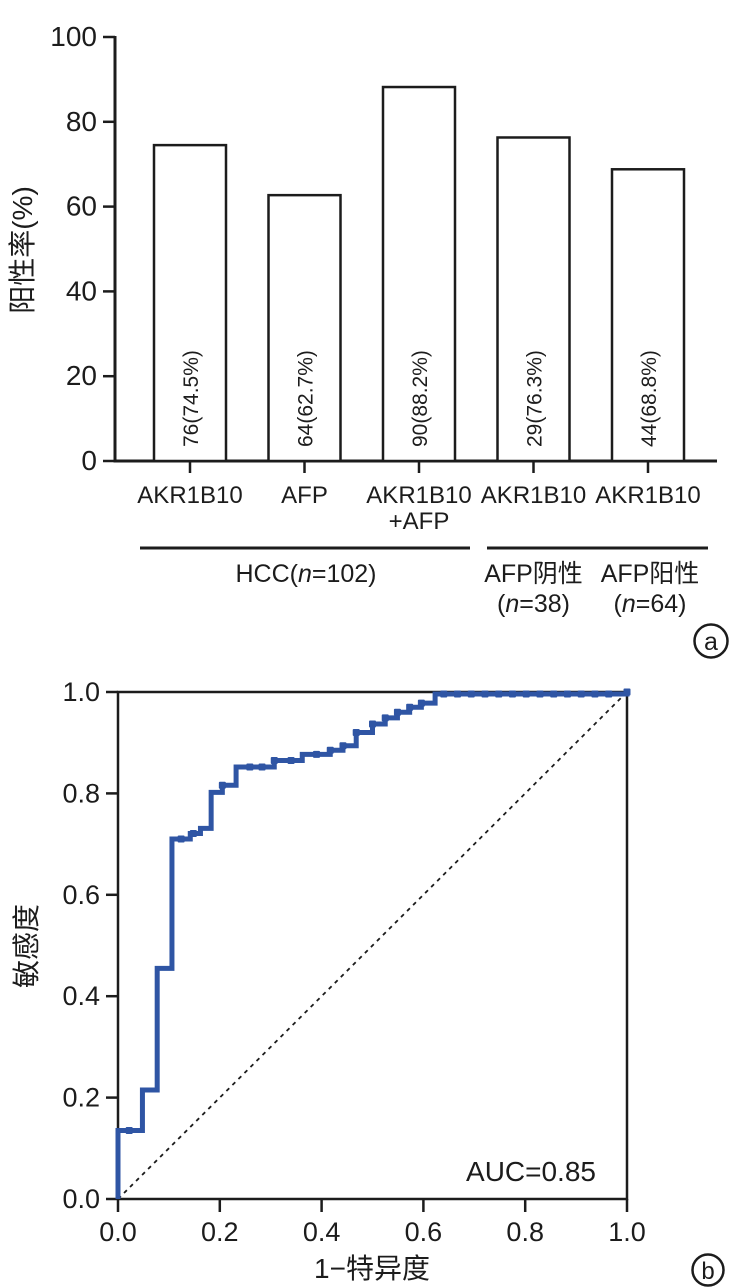 This screenshot has height=1287, width=732. Describe the element at coordinates (81, 206) in the screenshot. I see `y-tick-label: 60` at that location.